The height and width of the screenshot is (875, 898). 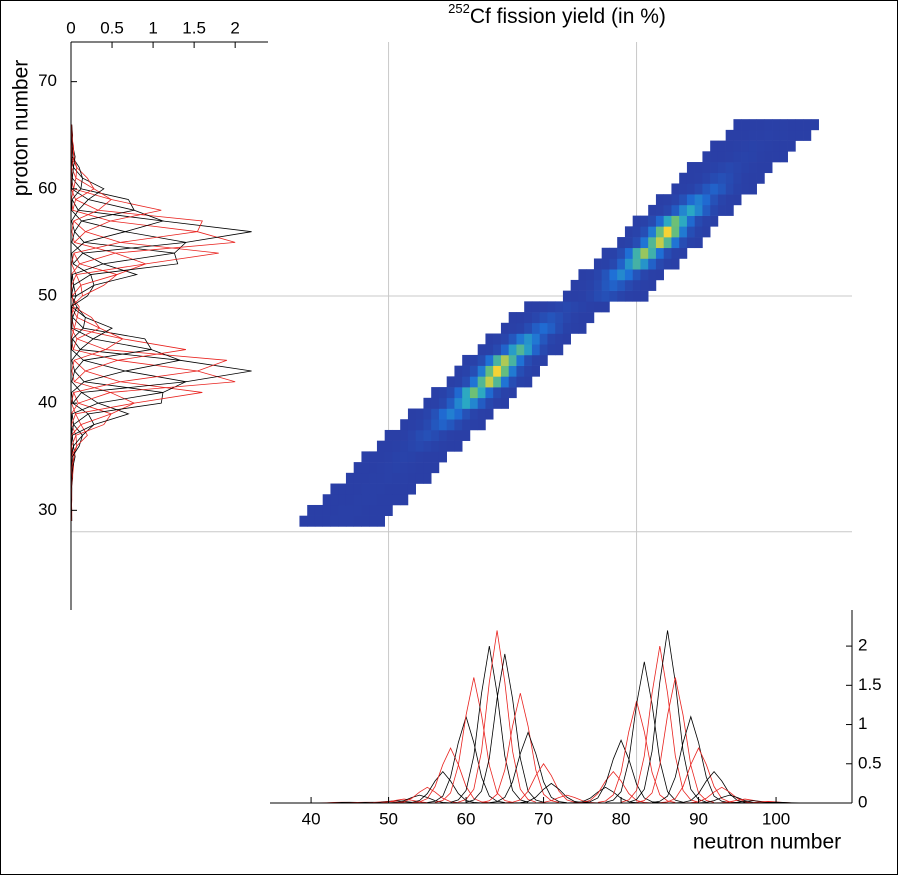 I want to click on y-tick-label: 30, so click(x=47, y=509).